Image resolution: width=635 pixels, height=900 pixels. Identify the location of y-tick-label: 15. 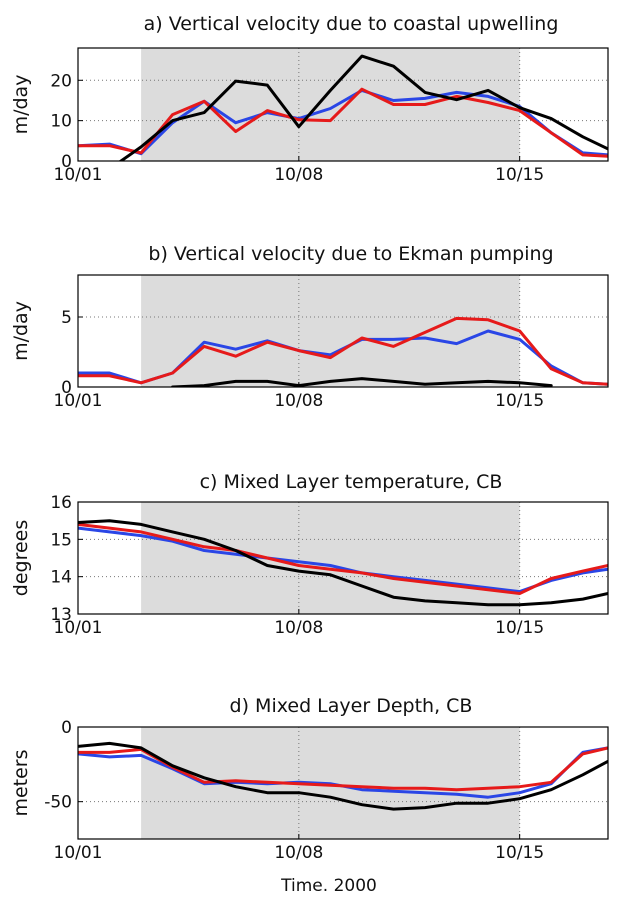
(61, 540).